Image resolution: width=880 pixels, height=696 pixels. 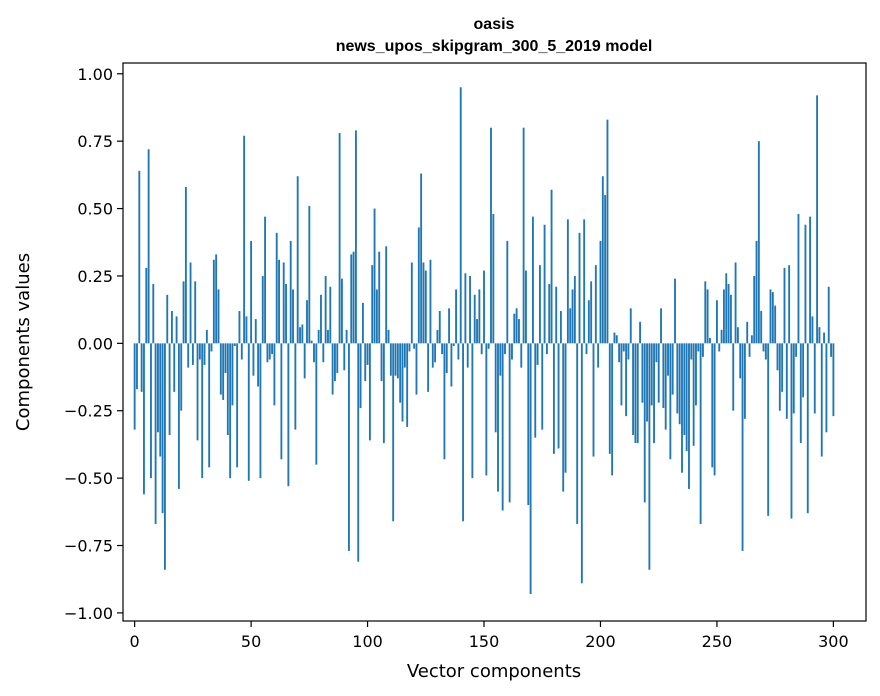 What do you see at coordinates (494, 671) in the screenshot?
I see `x-axis-label: Vector components` at bounding box center [494, 671].